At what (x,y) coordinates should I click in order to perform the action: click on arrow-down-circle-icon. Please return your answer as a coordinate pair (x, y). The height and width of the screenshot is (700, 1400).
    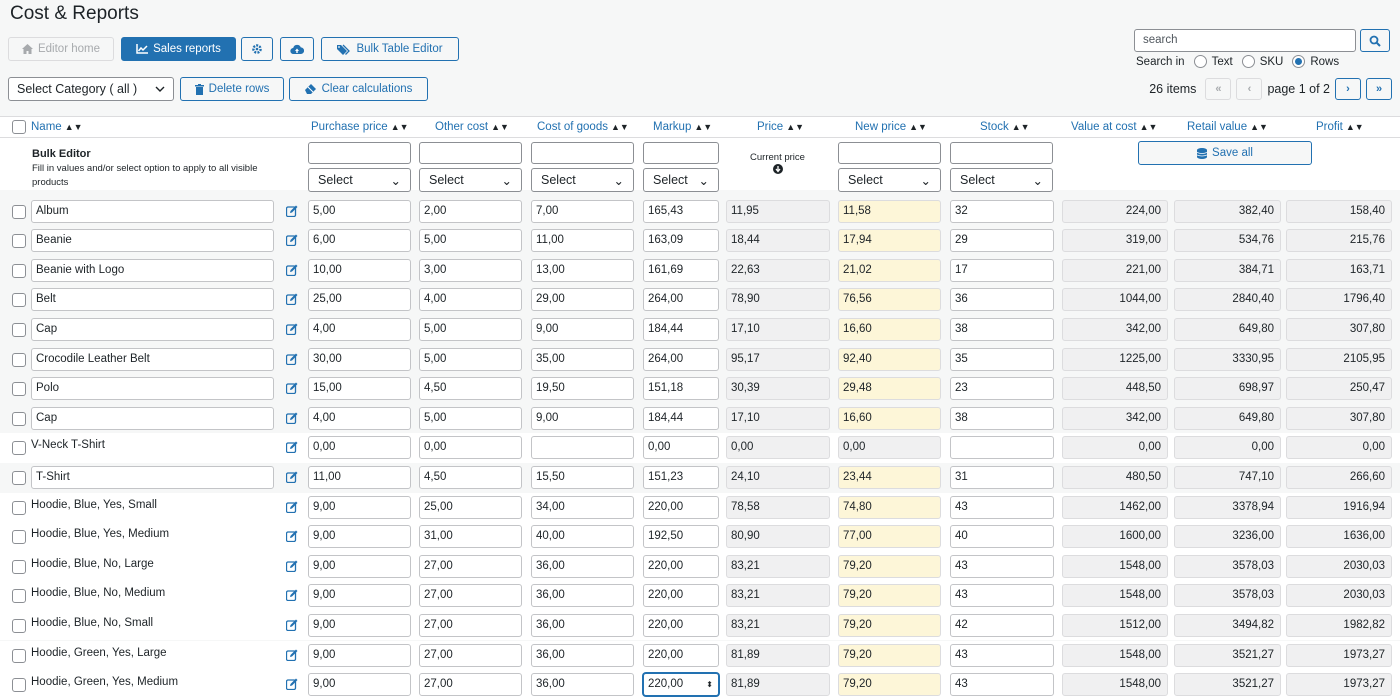
    Looking at the image, I should click on (777, 169).